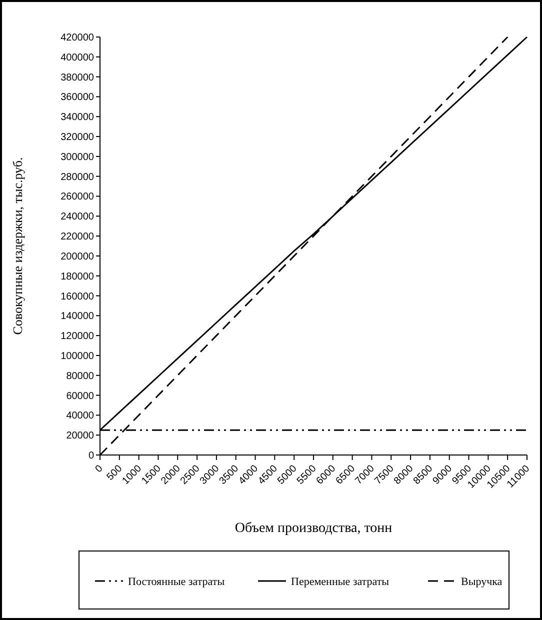  I want to click on y-tick-label: 400000, so click(77, 58).